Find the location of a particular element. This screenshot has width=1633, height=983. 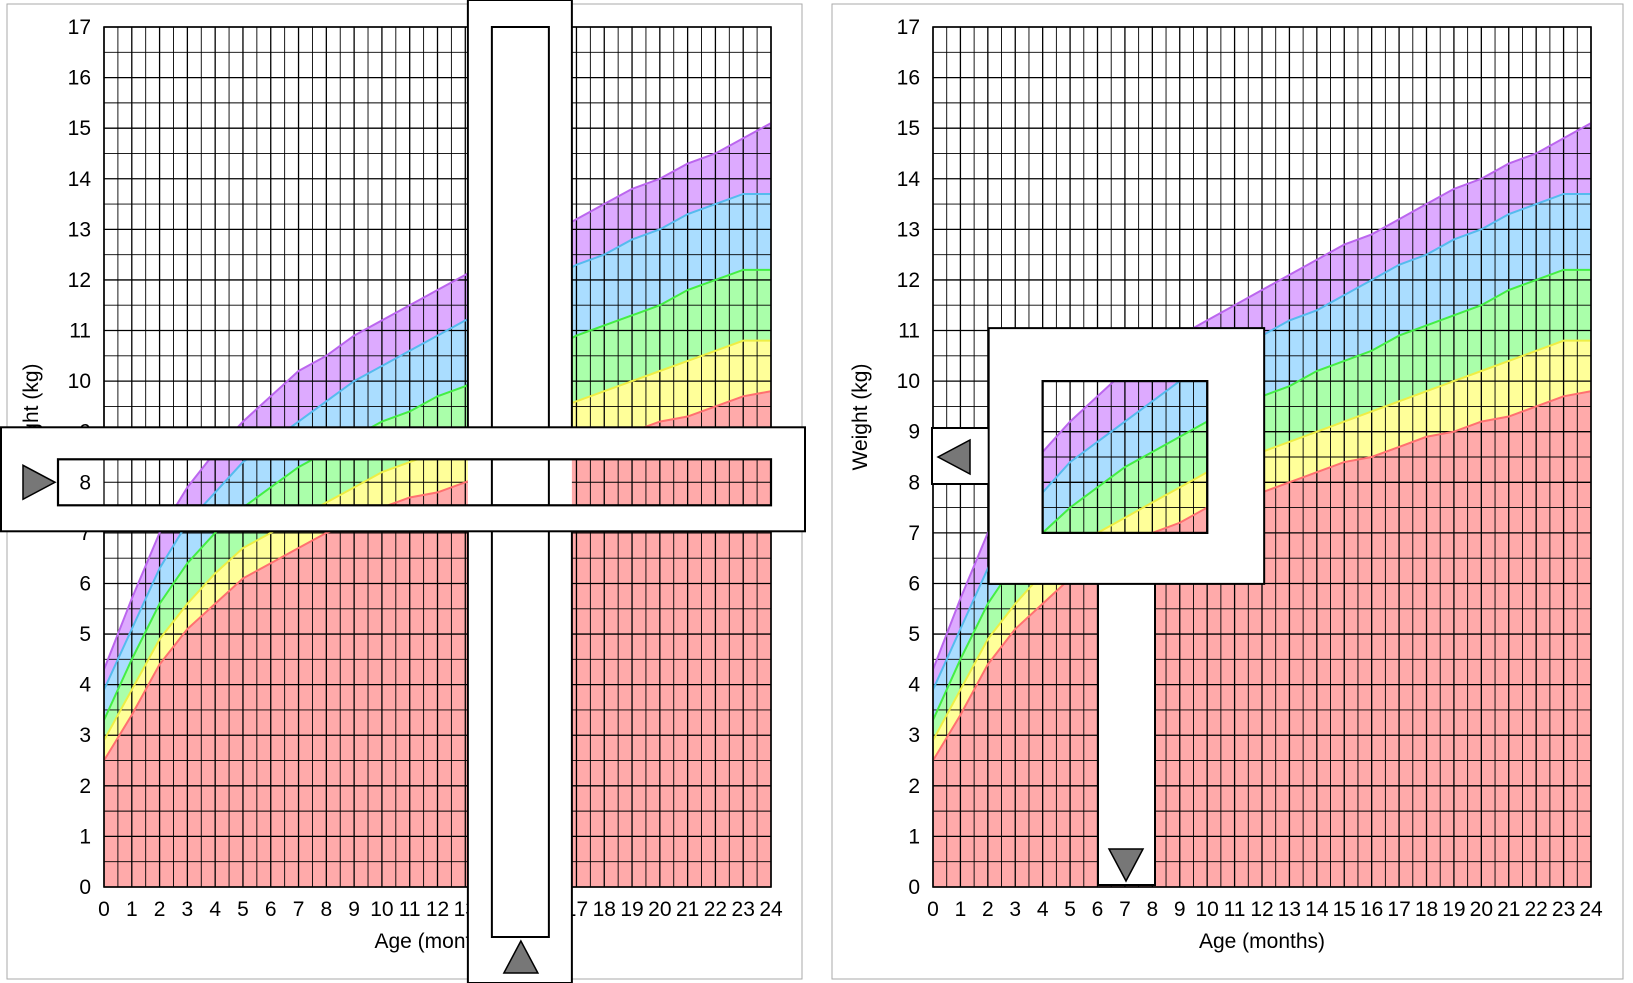

row-weight-label: 8 is located at coordinates (85, 482).